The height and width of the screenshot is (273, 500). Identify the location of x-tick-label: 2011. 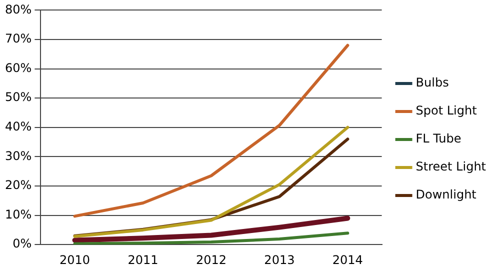
(143, 259).